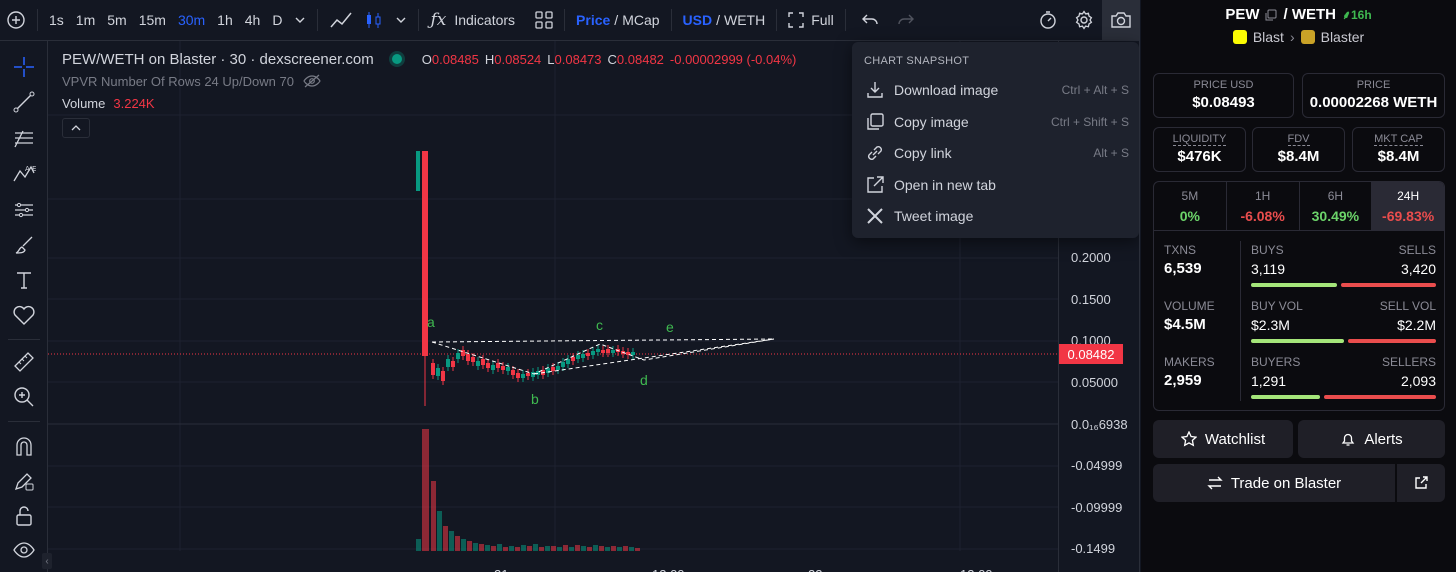 This screenshot has width=1456, height=572. Describe the element at coordinates (1286, 483) in the screenshot. I see `trade-label: Trade on Blaster` at that location.